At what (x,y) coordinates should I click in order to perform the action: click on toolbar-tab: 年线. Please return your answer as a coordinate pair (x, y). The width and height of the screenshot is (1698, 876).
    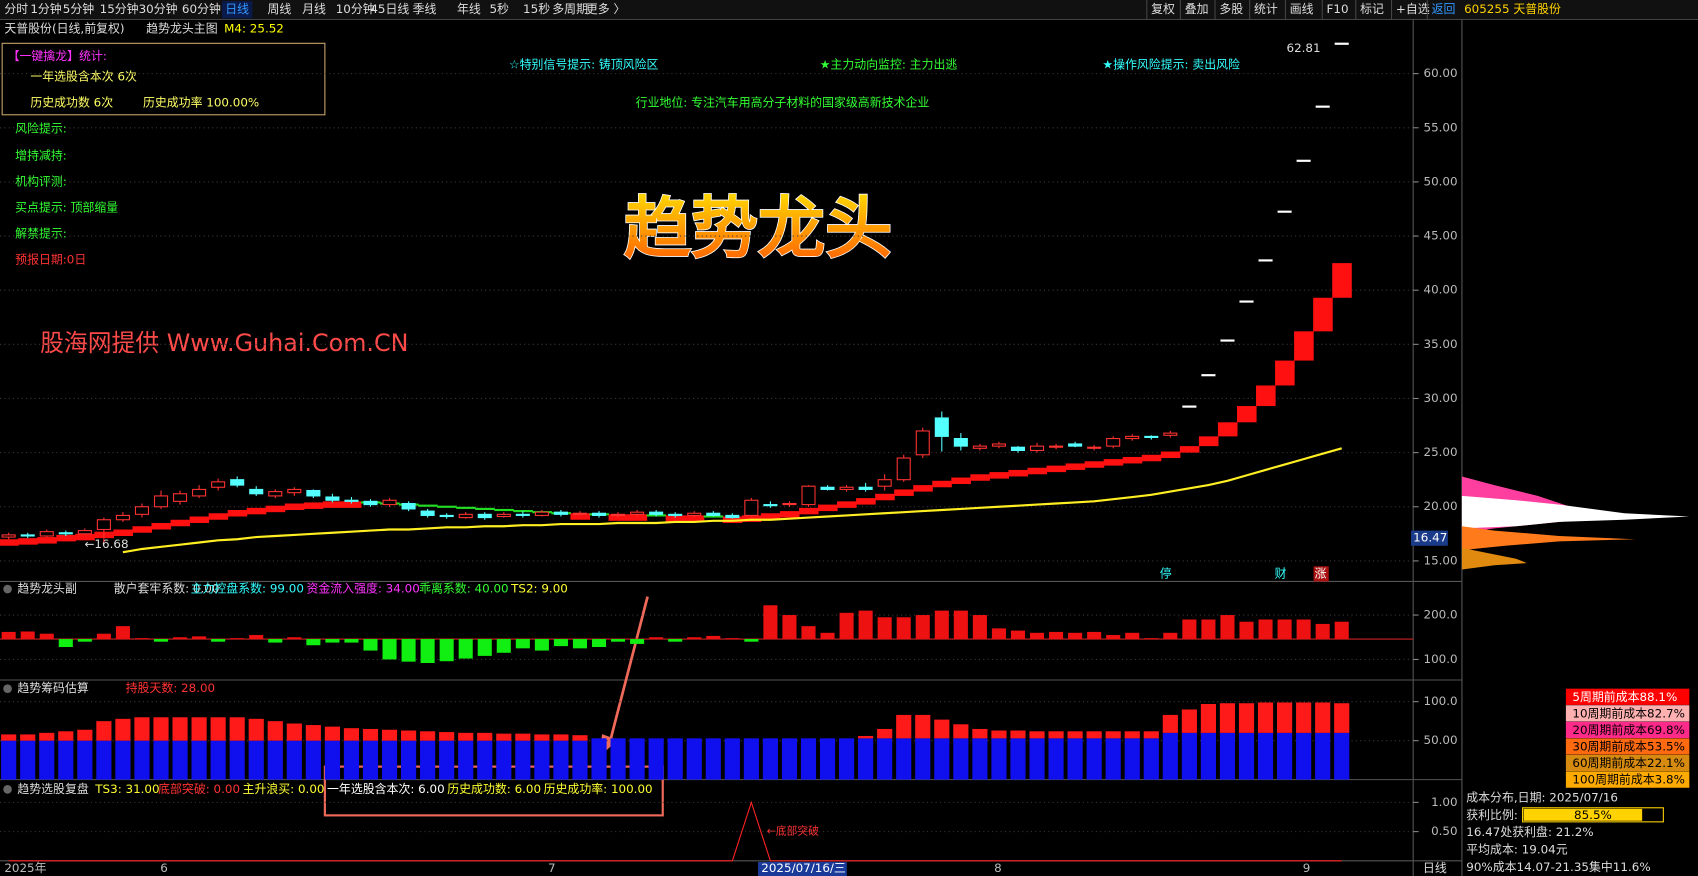
    Looking at the image, I should click on (469, 9).